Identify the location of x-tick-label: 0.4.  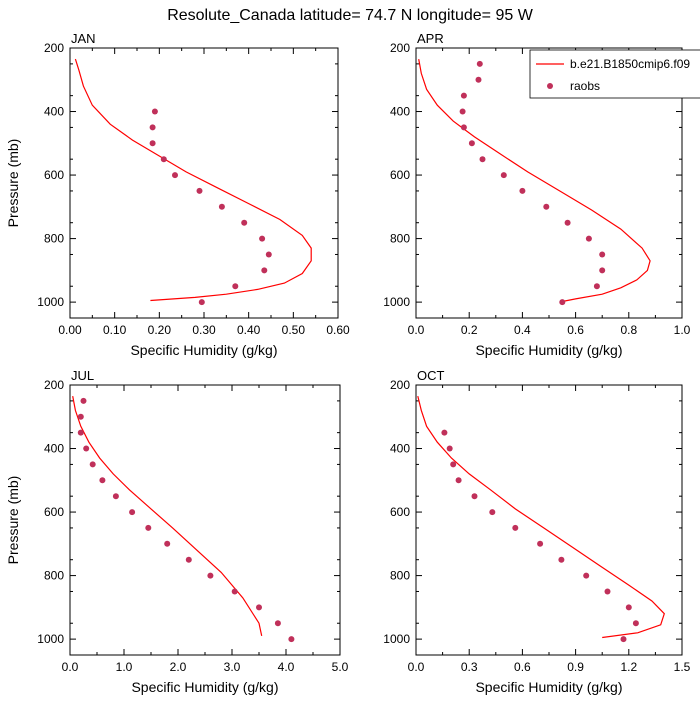
(522, 330).